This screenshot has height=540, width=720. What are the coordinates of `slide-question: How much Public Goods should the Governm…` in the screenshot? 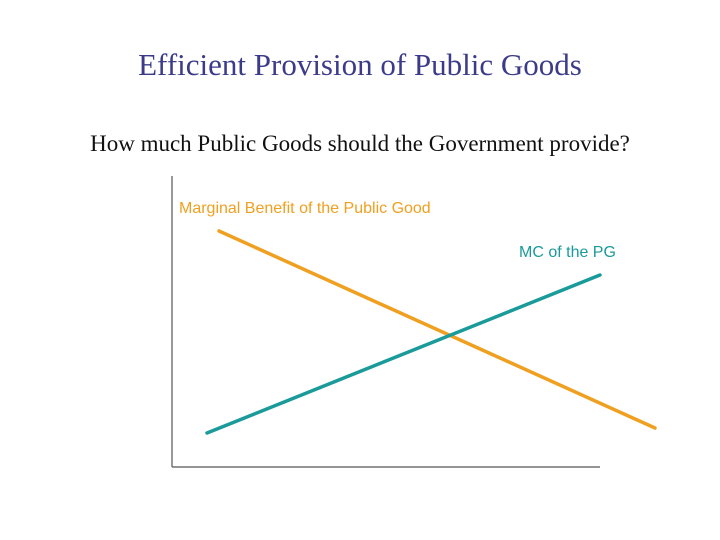 It's located at (360, 143).